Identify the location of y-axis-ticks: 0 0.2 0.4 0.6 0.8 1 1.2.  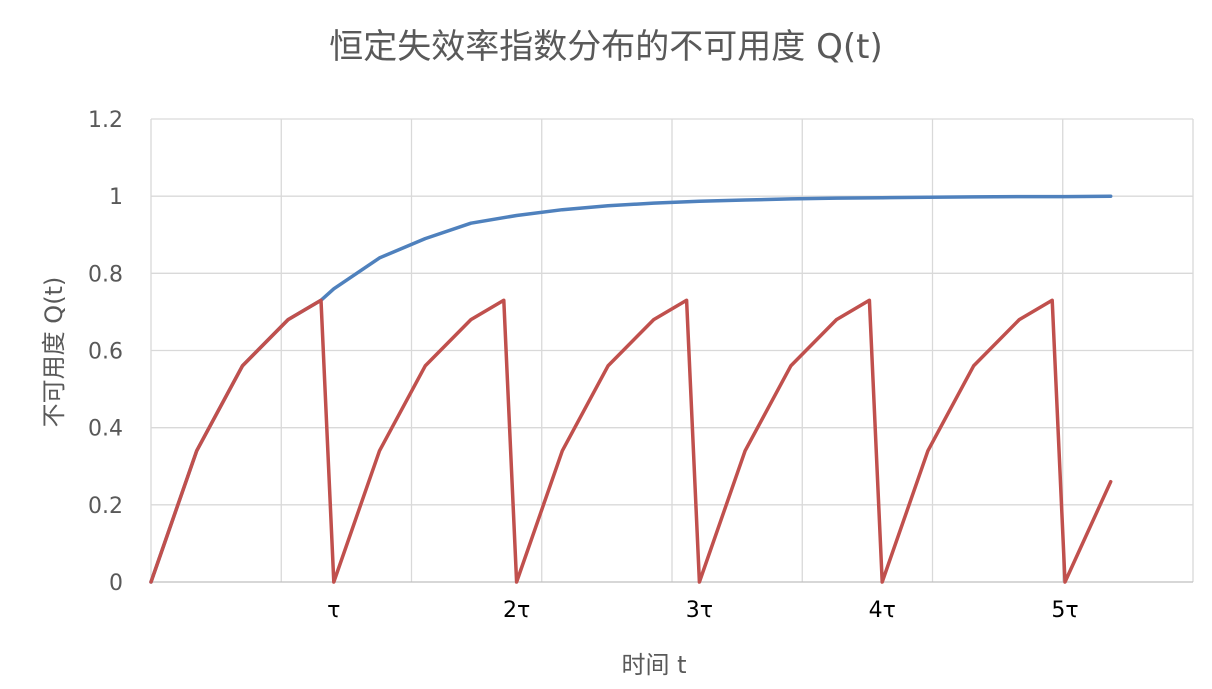
(105, 352).